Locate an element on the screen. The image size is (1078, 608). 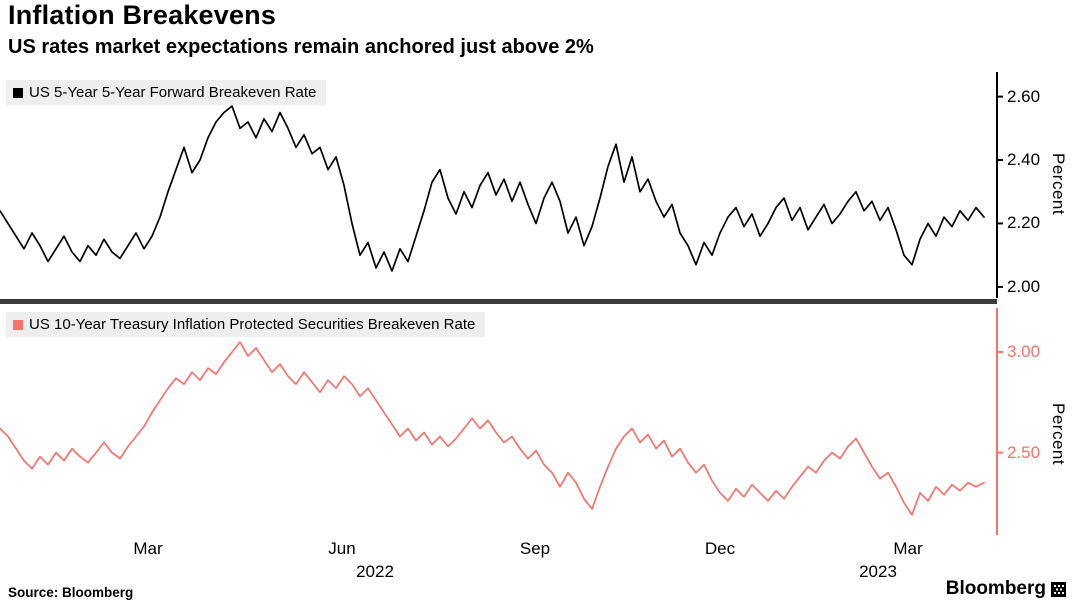
series-swatch-red is located at coordinates (18, 324).